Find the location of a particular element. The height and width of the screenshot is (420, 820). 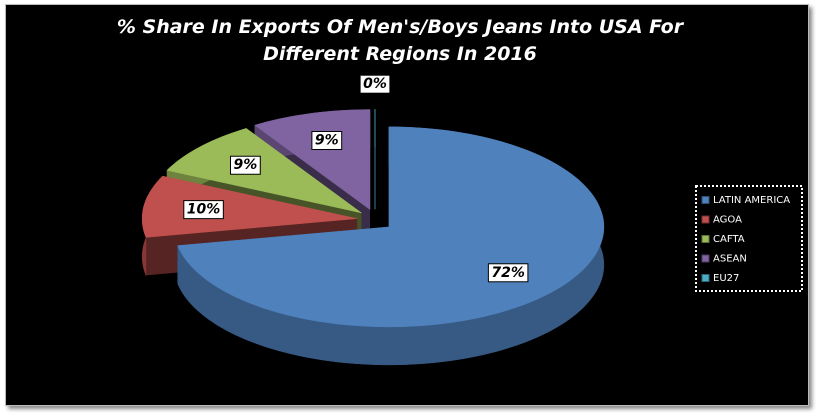

value-label: 0% is located at coordinates (375, 84).